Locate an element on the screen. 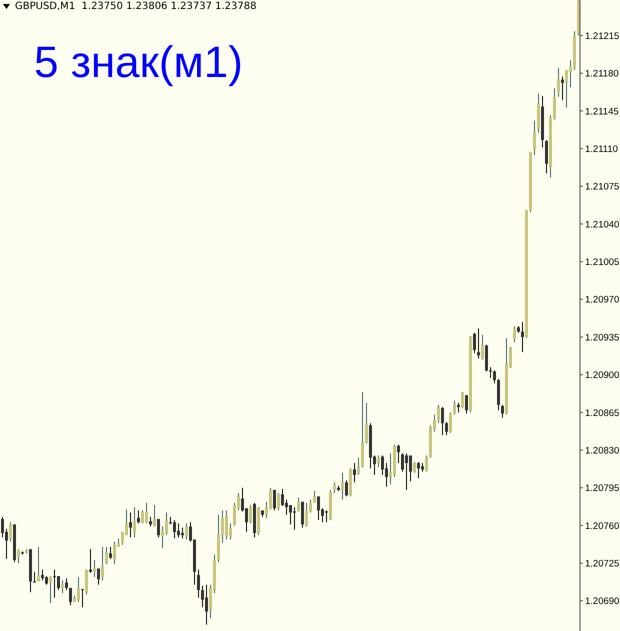 The image size is (620, 631). y-tick-label: 1.21180 is located at coordinates (602, 74).